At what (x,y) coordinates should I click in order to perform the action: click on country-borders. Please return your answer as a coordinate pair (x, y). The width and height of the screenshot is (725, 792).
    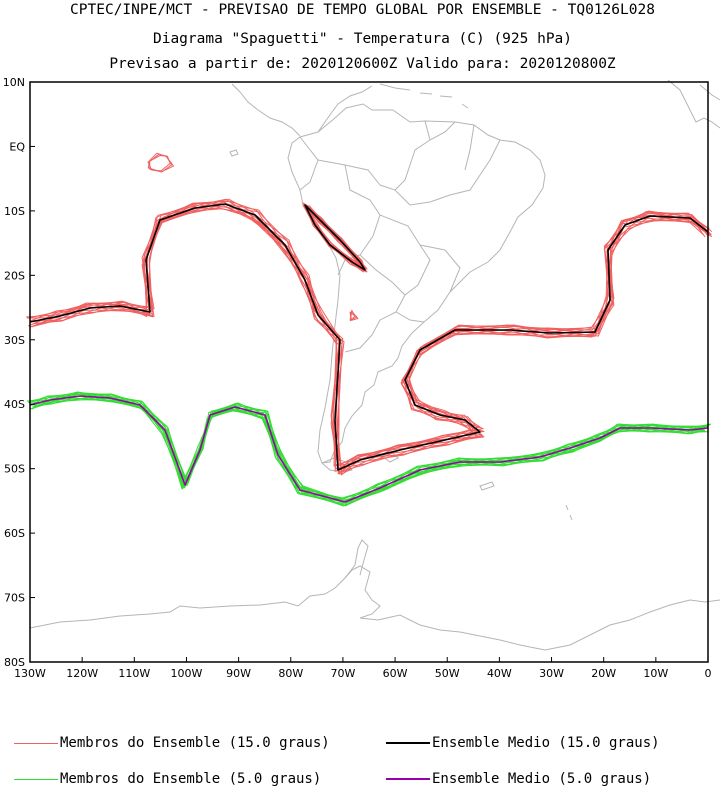
    Looking at the image, I should click on (400, 236).